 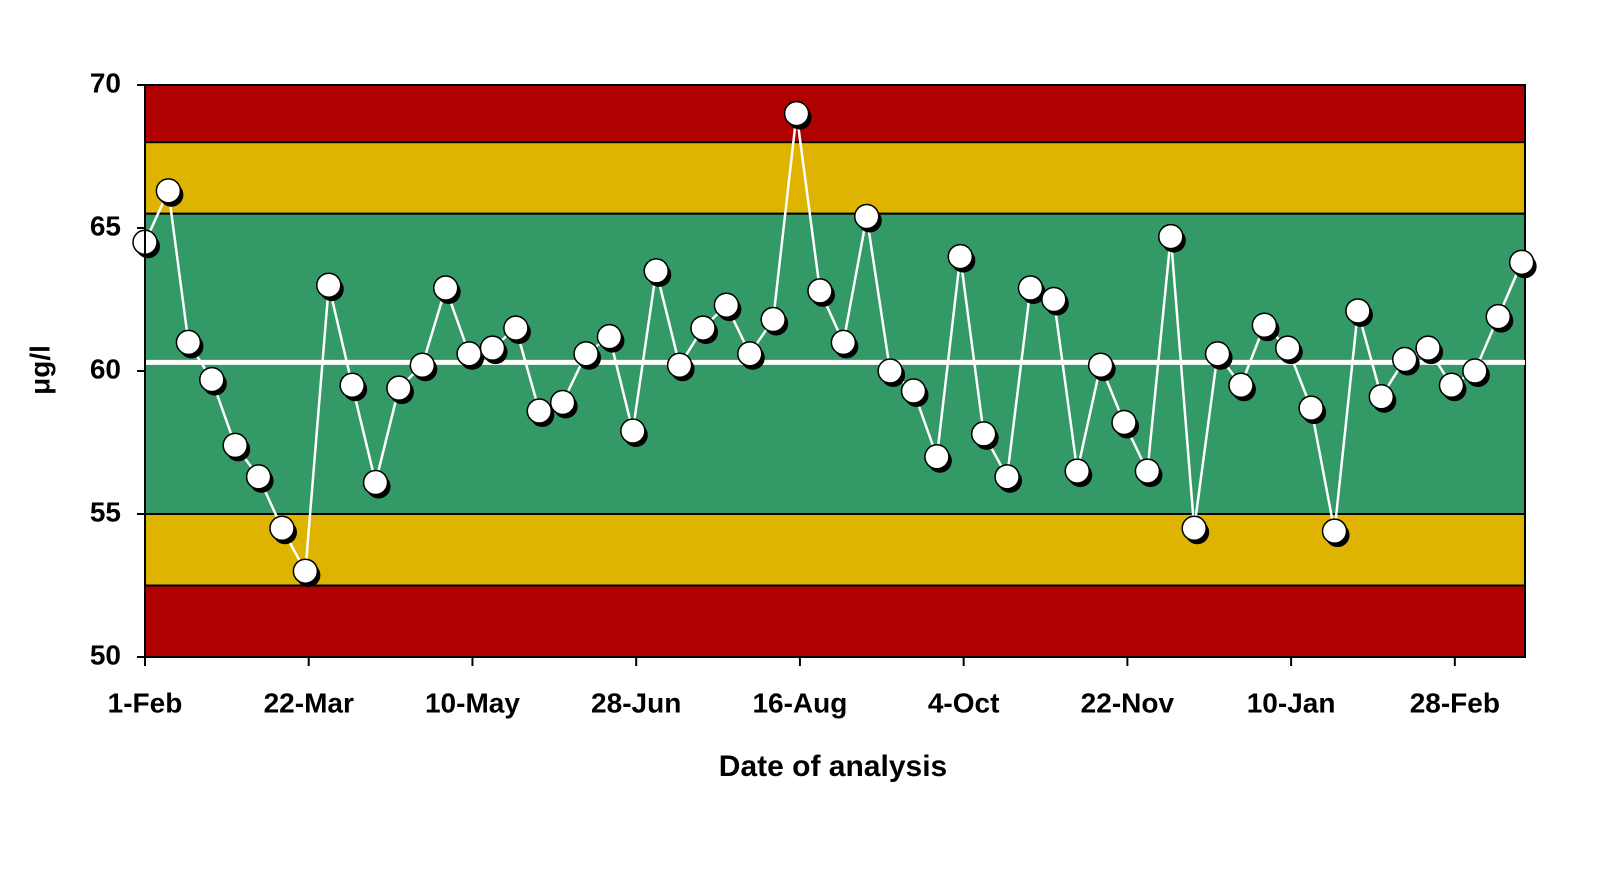 What do you see at coordinates (105, 82) in the screenshot?
I see `y-tick-label: 70` at bounding box center [105, 82].